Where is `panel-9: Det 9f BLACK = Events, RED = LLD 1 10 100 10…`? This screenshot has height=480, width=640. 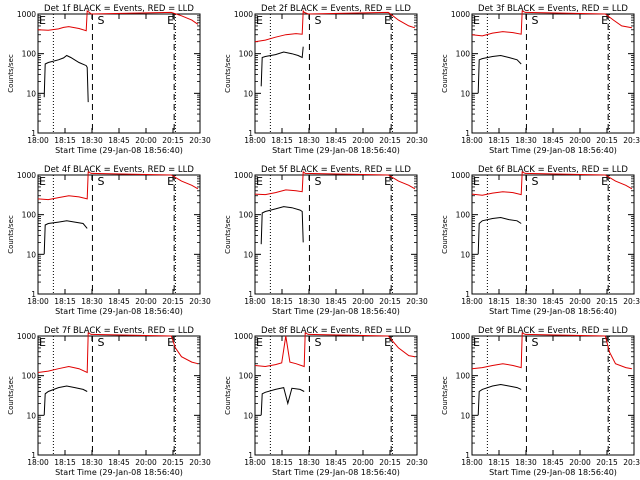
panel-9: Det 9f BLACK = Events, RED = LLD 1 10 100 10… is located at coordinates (540, 401).